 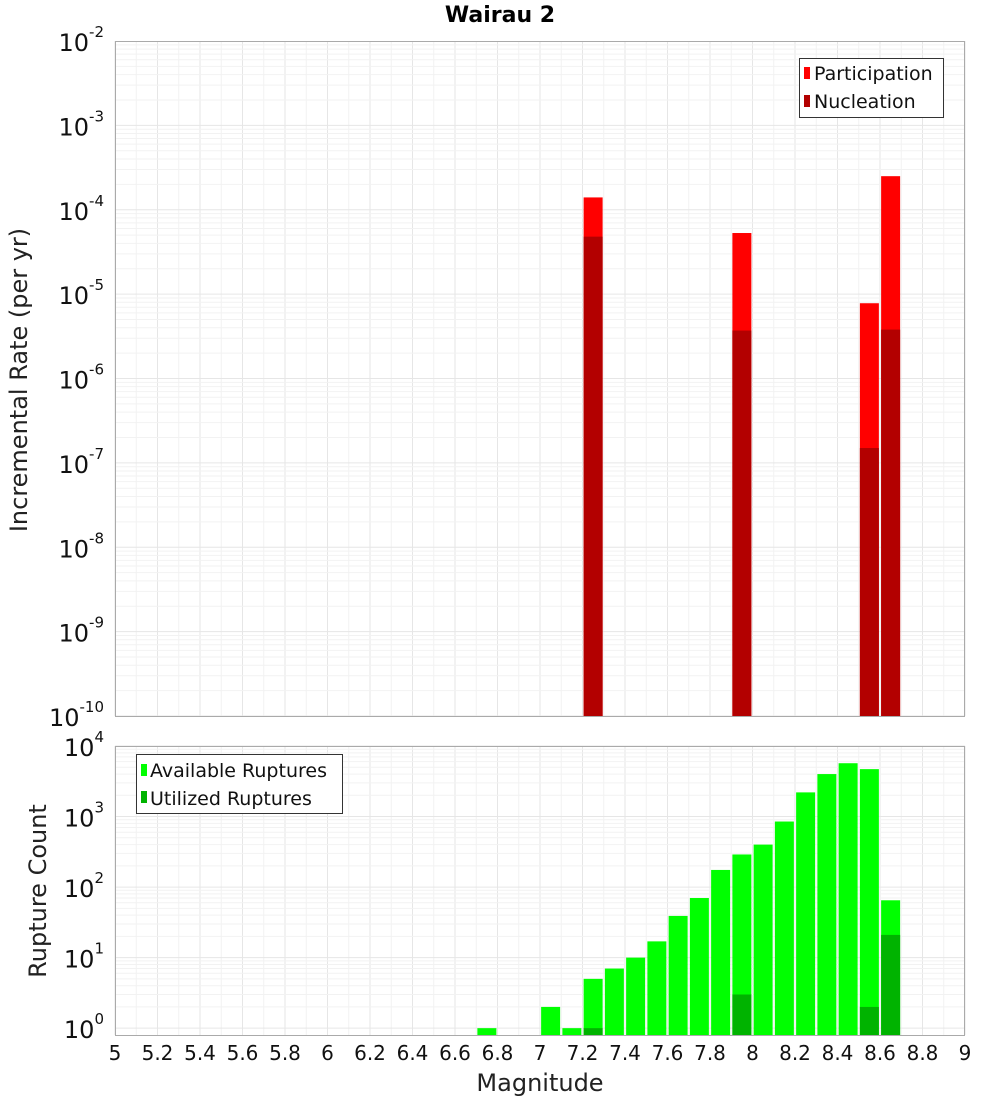 What do you see at coordinates (327, 1053) in the screenshot?
I see `magnitude-tick-label: 6` at bounding box center [327, 1053].